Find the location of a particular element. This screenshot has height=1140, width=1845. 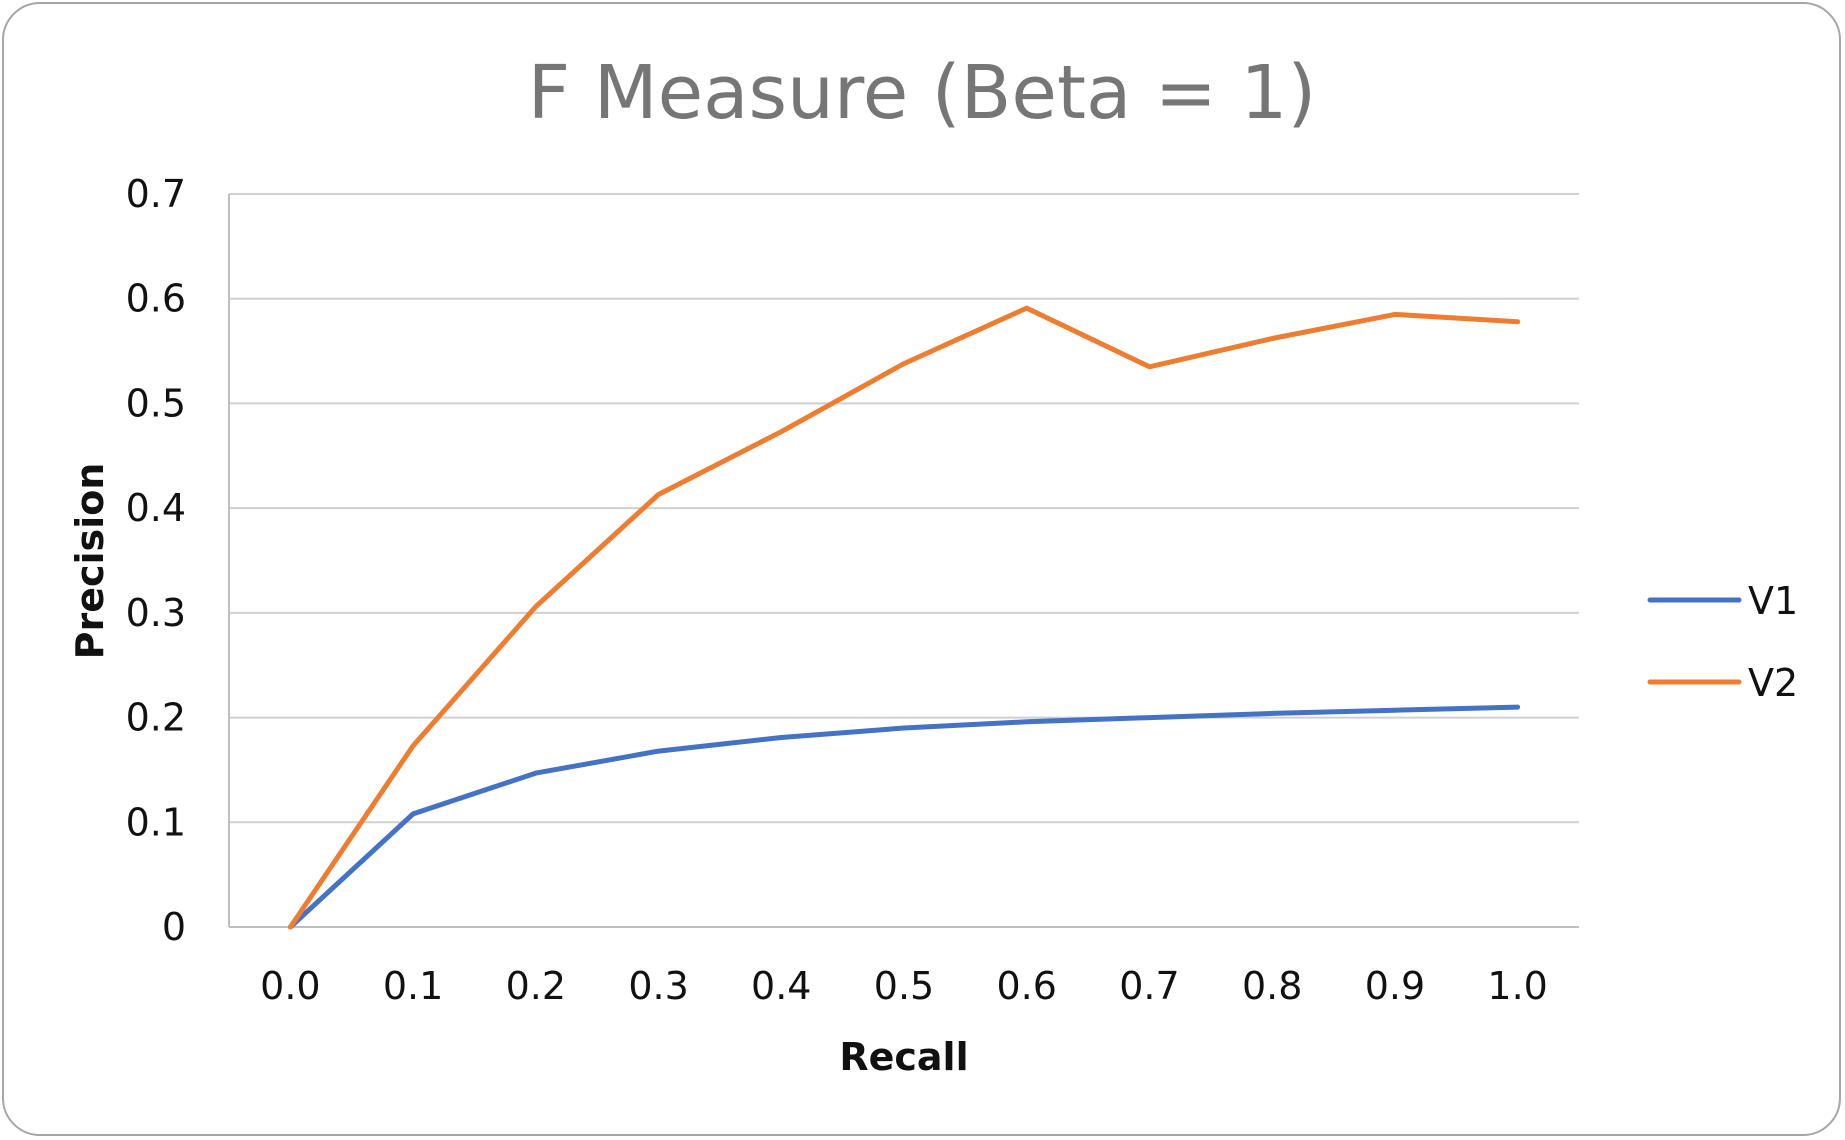

x-tick-label: 0.6 is located at coordinates (1027, 986).